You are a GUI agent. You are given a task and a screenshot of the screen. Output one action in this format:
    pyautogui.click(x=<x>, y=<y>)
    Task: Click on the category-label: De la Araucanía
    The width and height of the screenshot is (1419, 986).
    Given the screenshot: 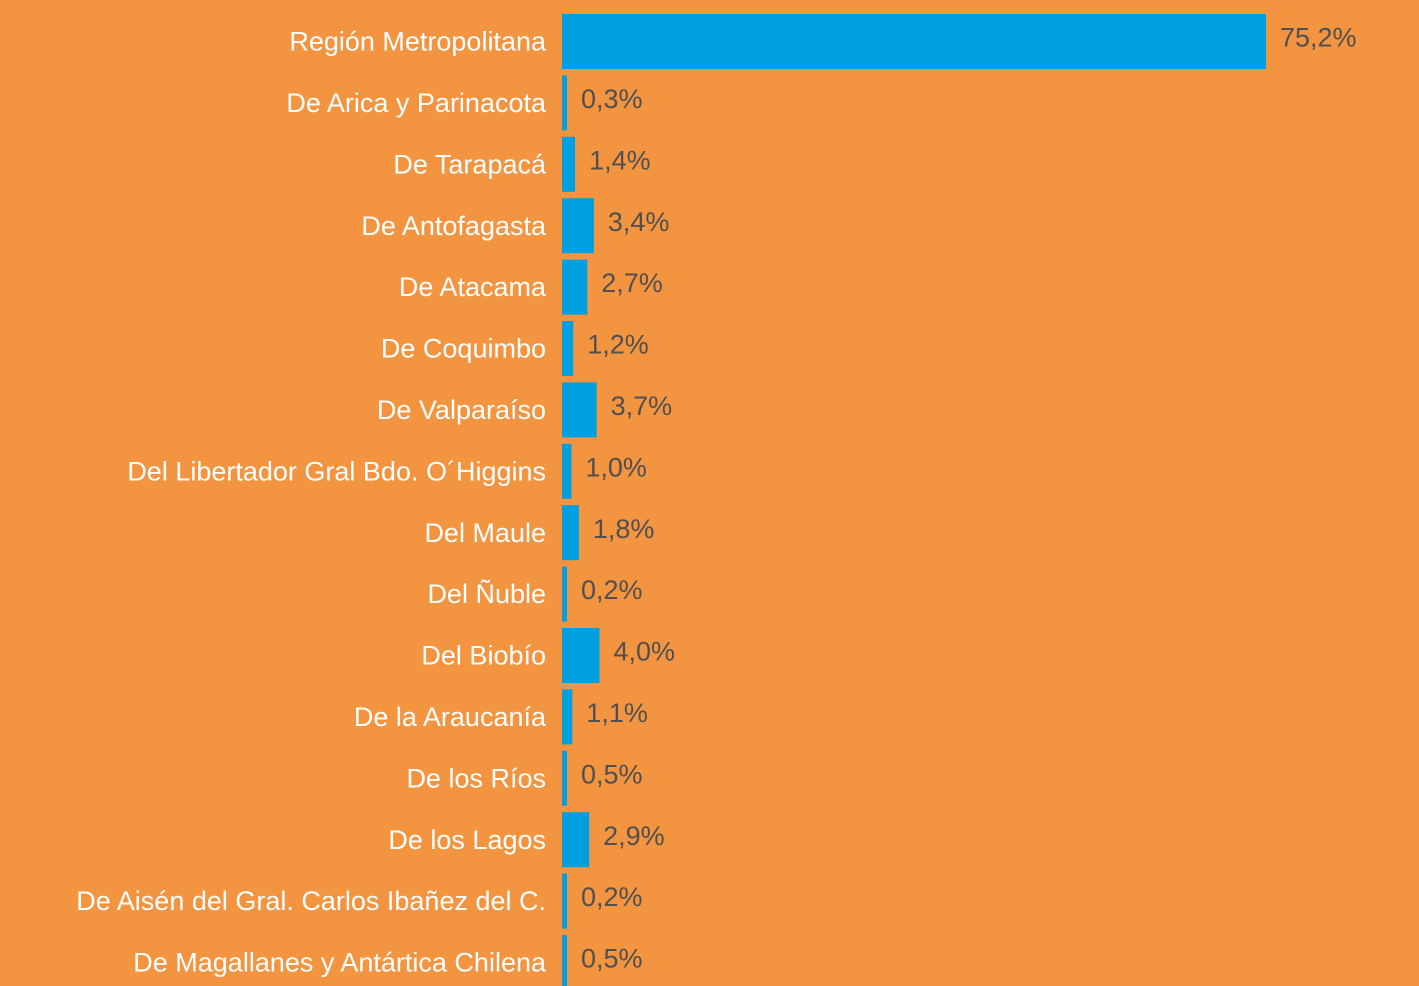 What is the action you would take?
    pyautogui.click(x=450, y=717)
    